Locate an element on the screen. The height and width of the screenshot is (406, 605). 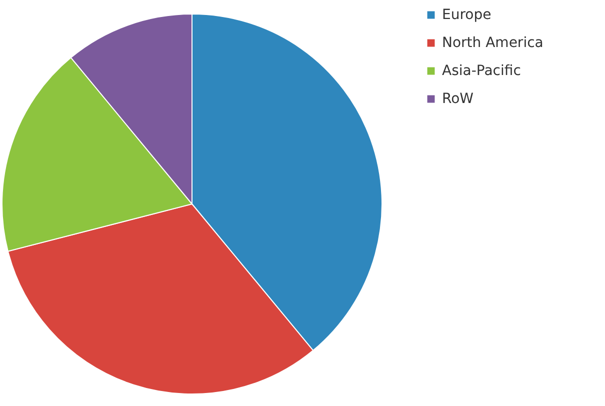
legend-label: RoW is located at coordinates (458, 99).